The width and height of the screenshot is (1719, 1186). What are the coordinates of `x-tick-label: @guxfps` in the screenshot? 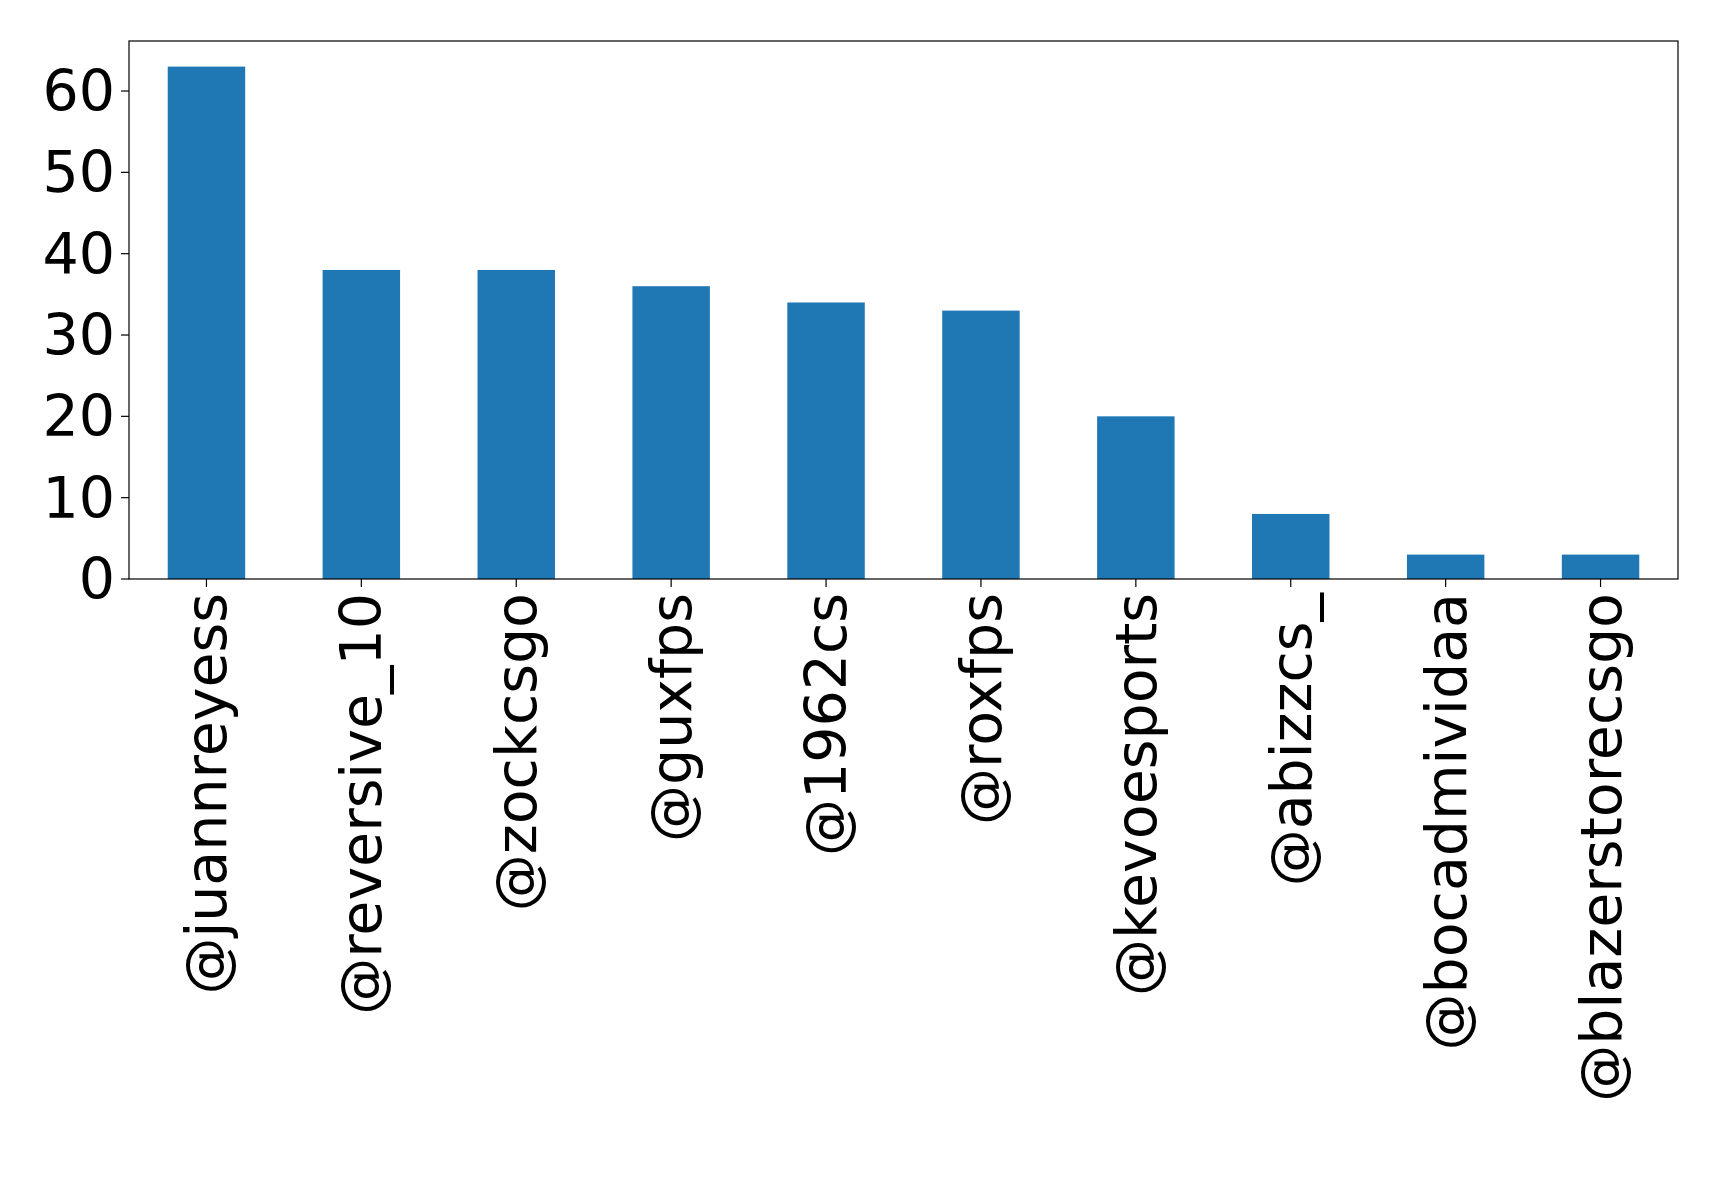 It's located at (671, 717).